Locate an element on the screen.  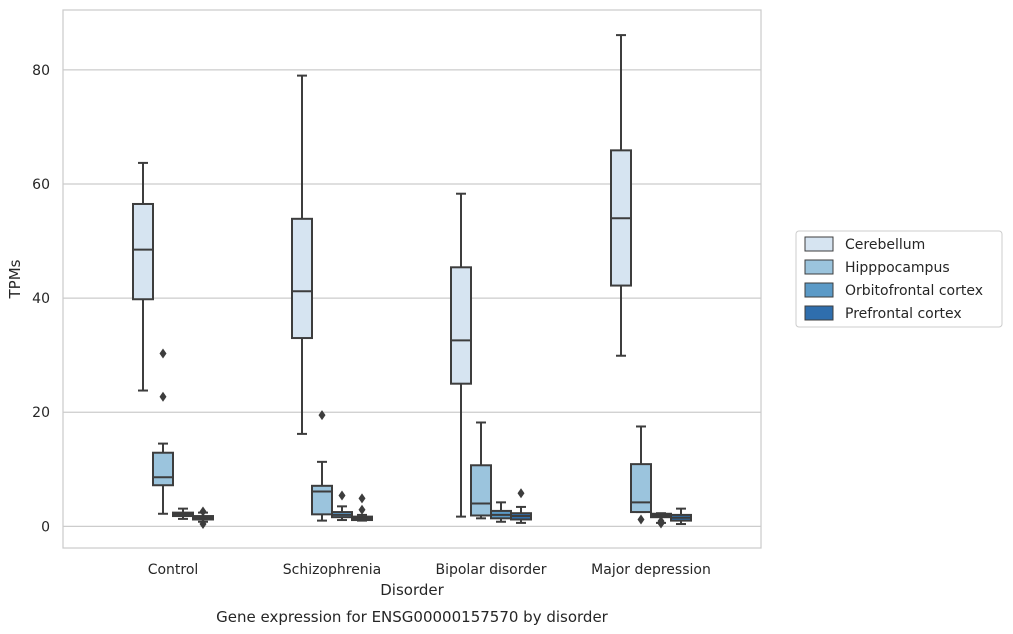
legend-label: Hipppocampus is located at coordinates (897, 268).